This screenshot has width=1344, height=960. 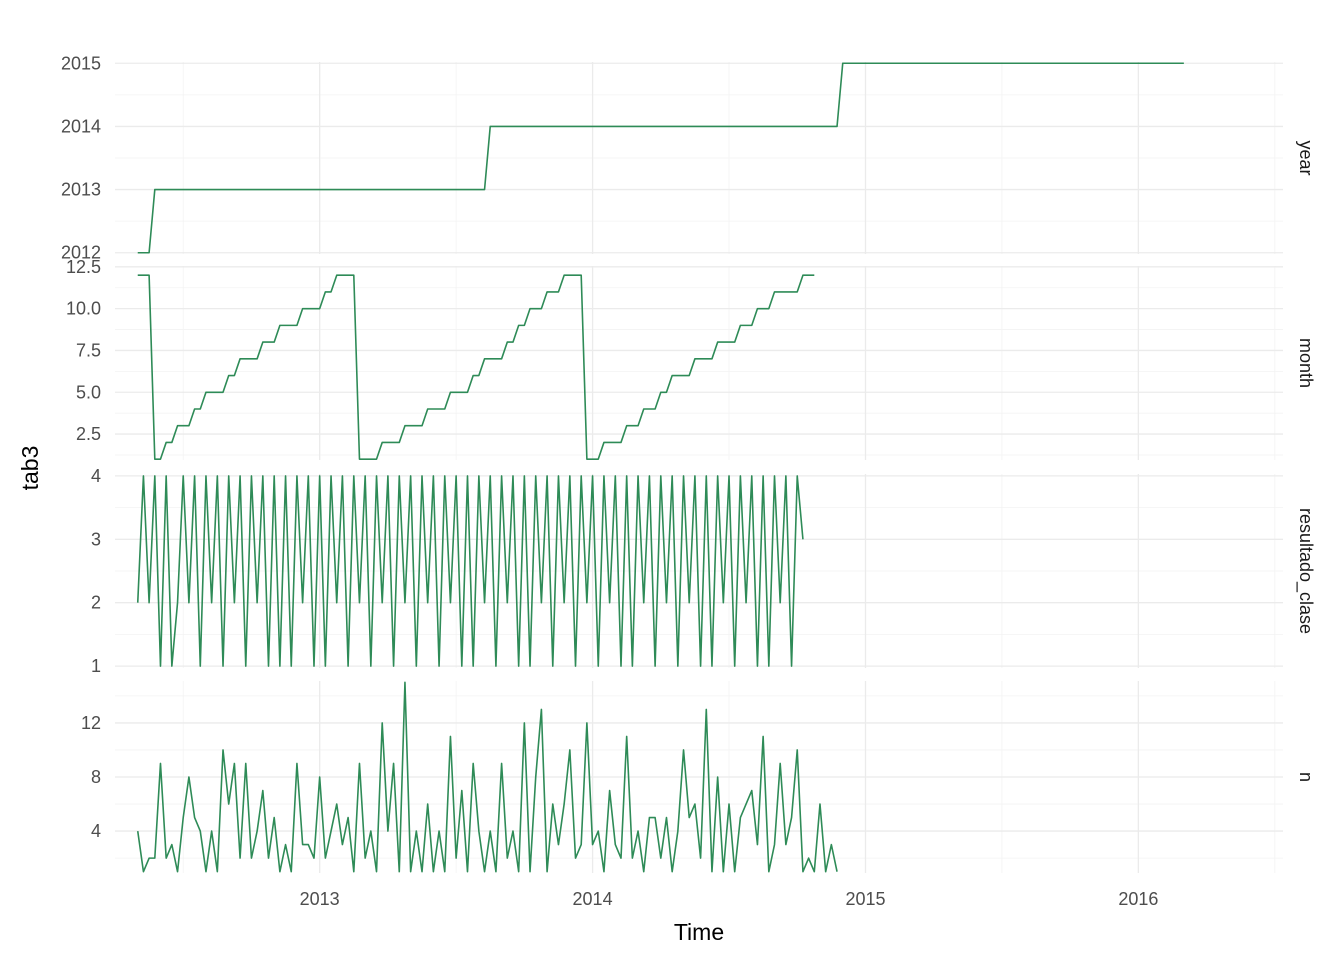 I want to click on x-tick-label: 2013, so click(x=320, y=899).